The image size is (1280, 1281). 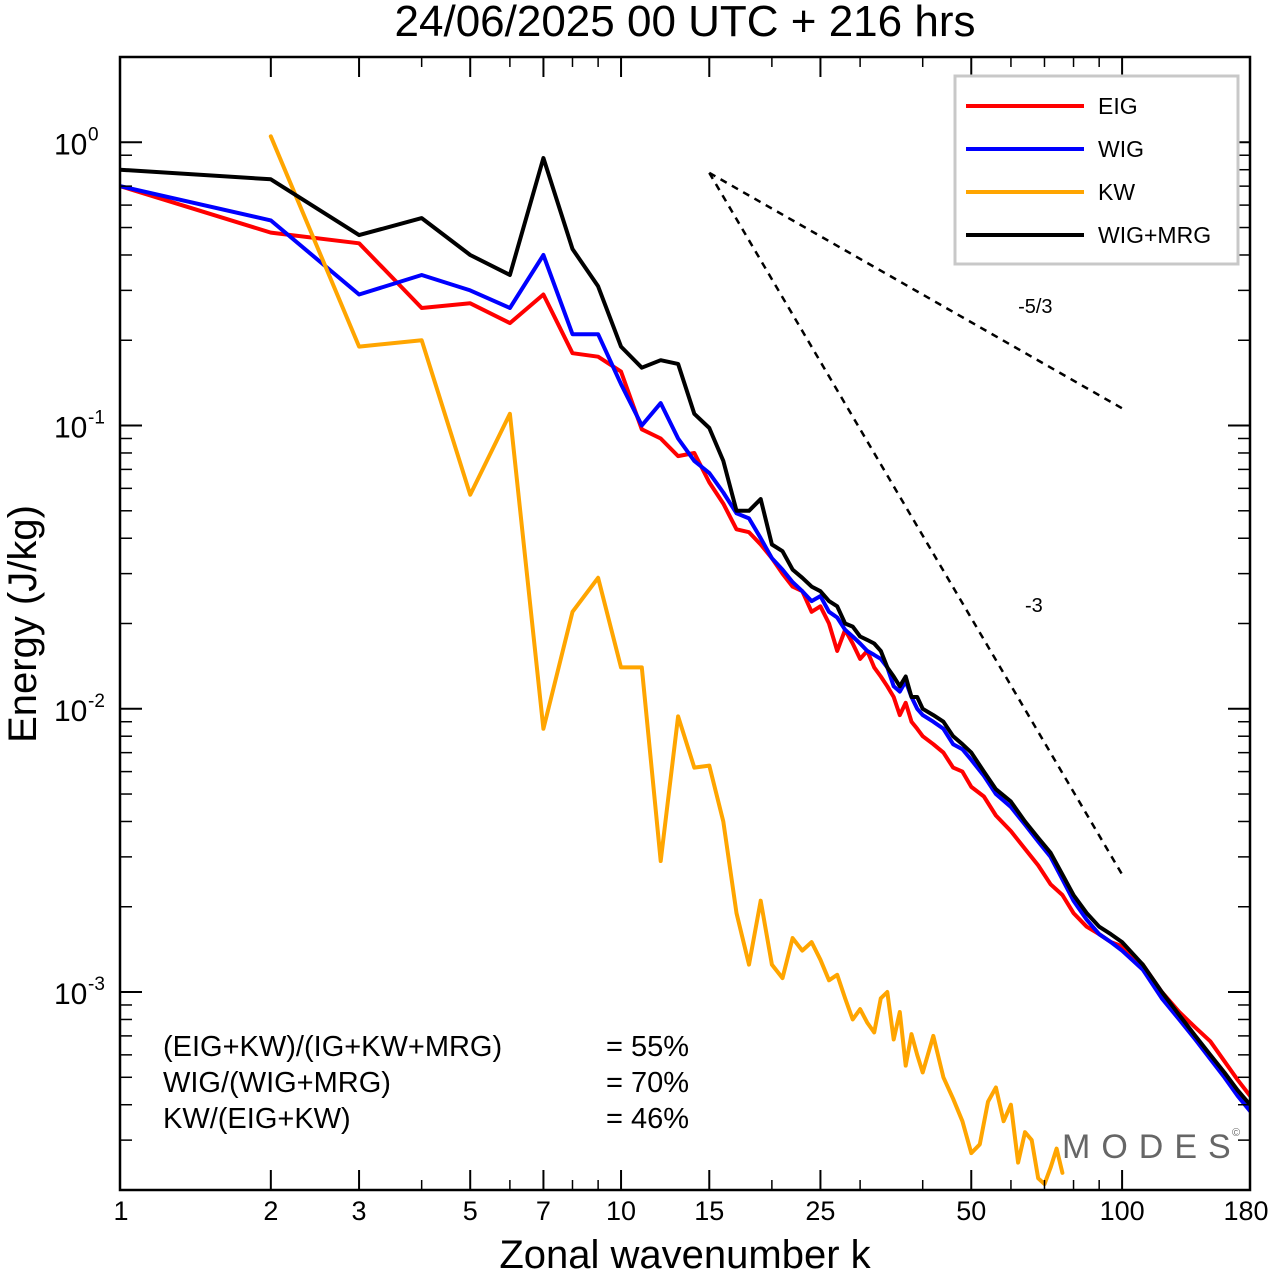 I want to click on brand-text: MODES, so click(x=1152, y=1147).